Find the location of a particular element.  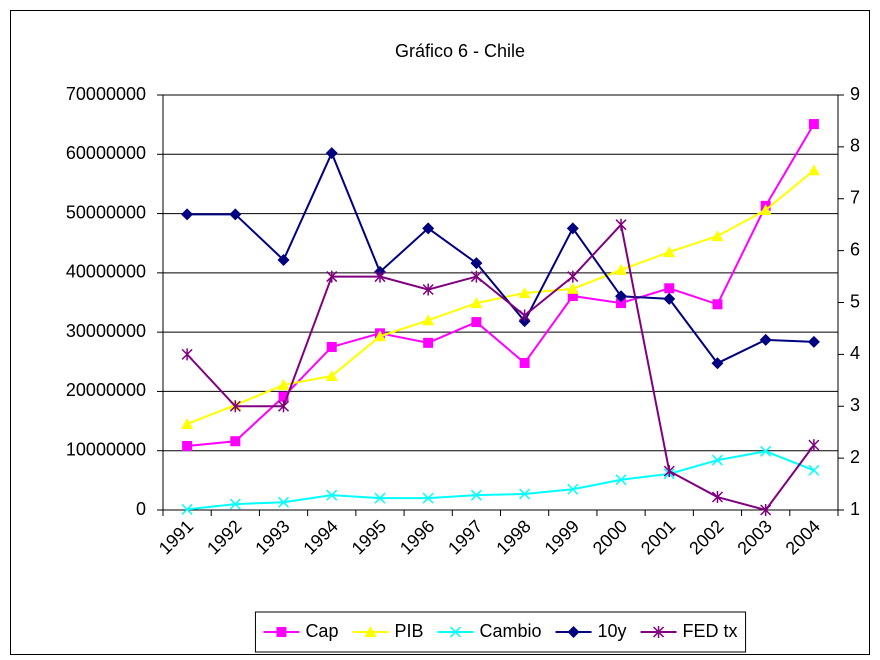

legend-label: Cap is located at coordinates (321, 631).